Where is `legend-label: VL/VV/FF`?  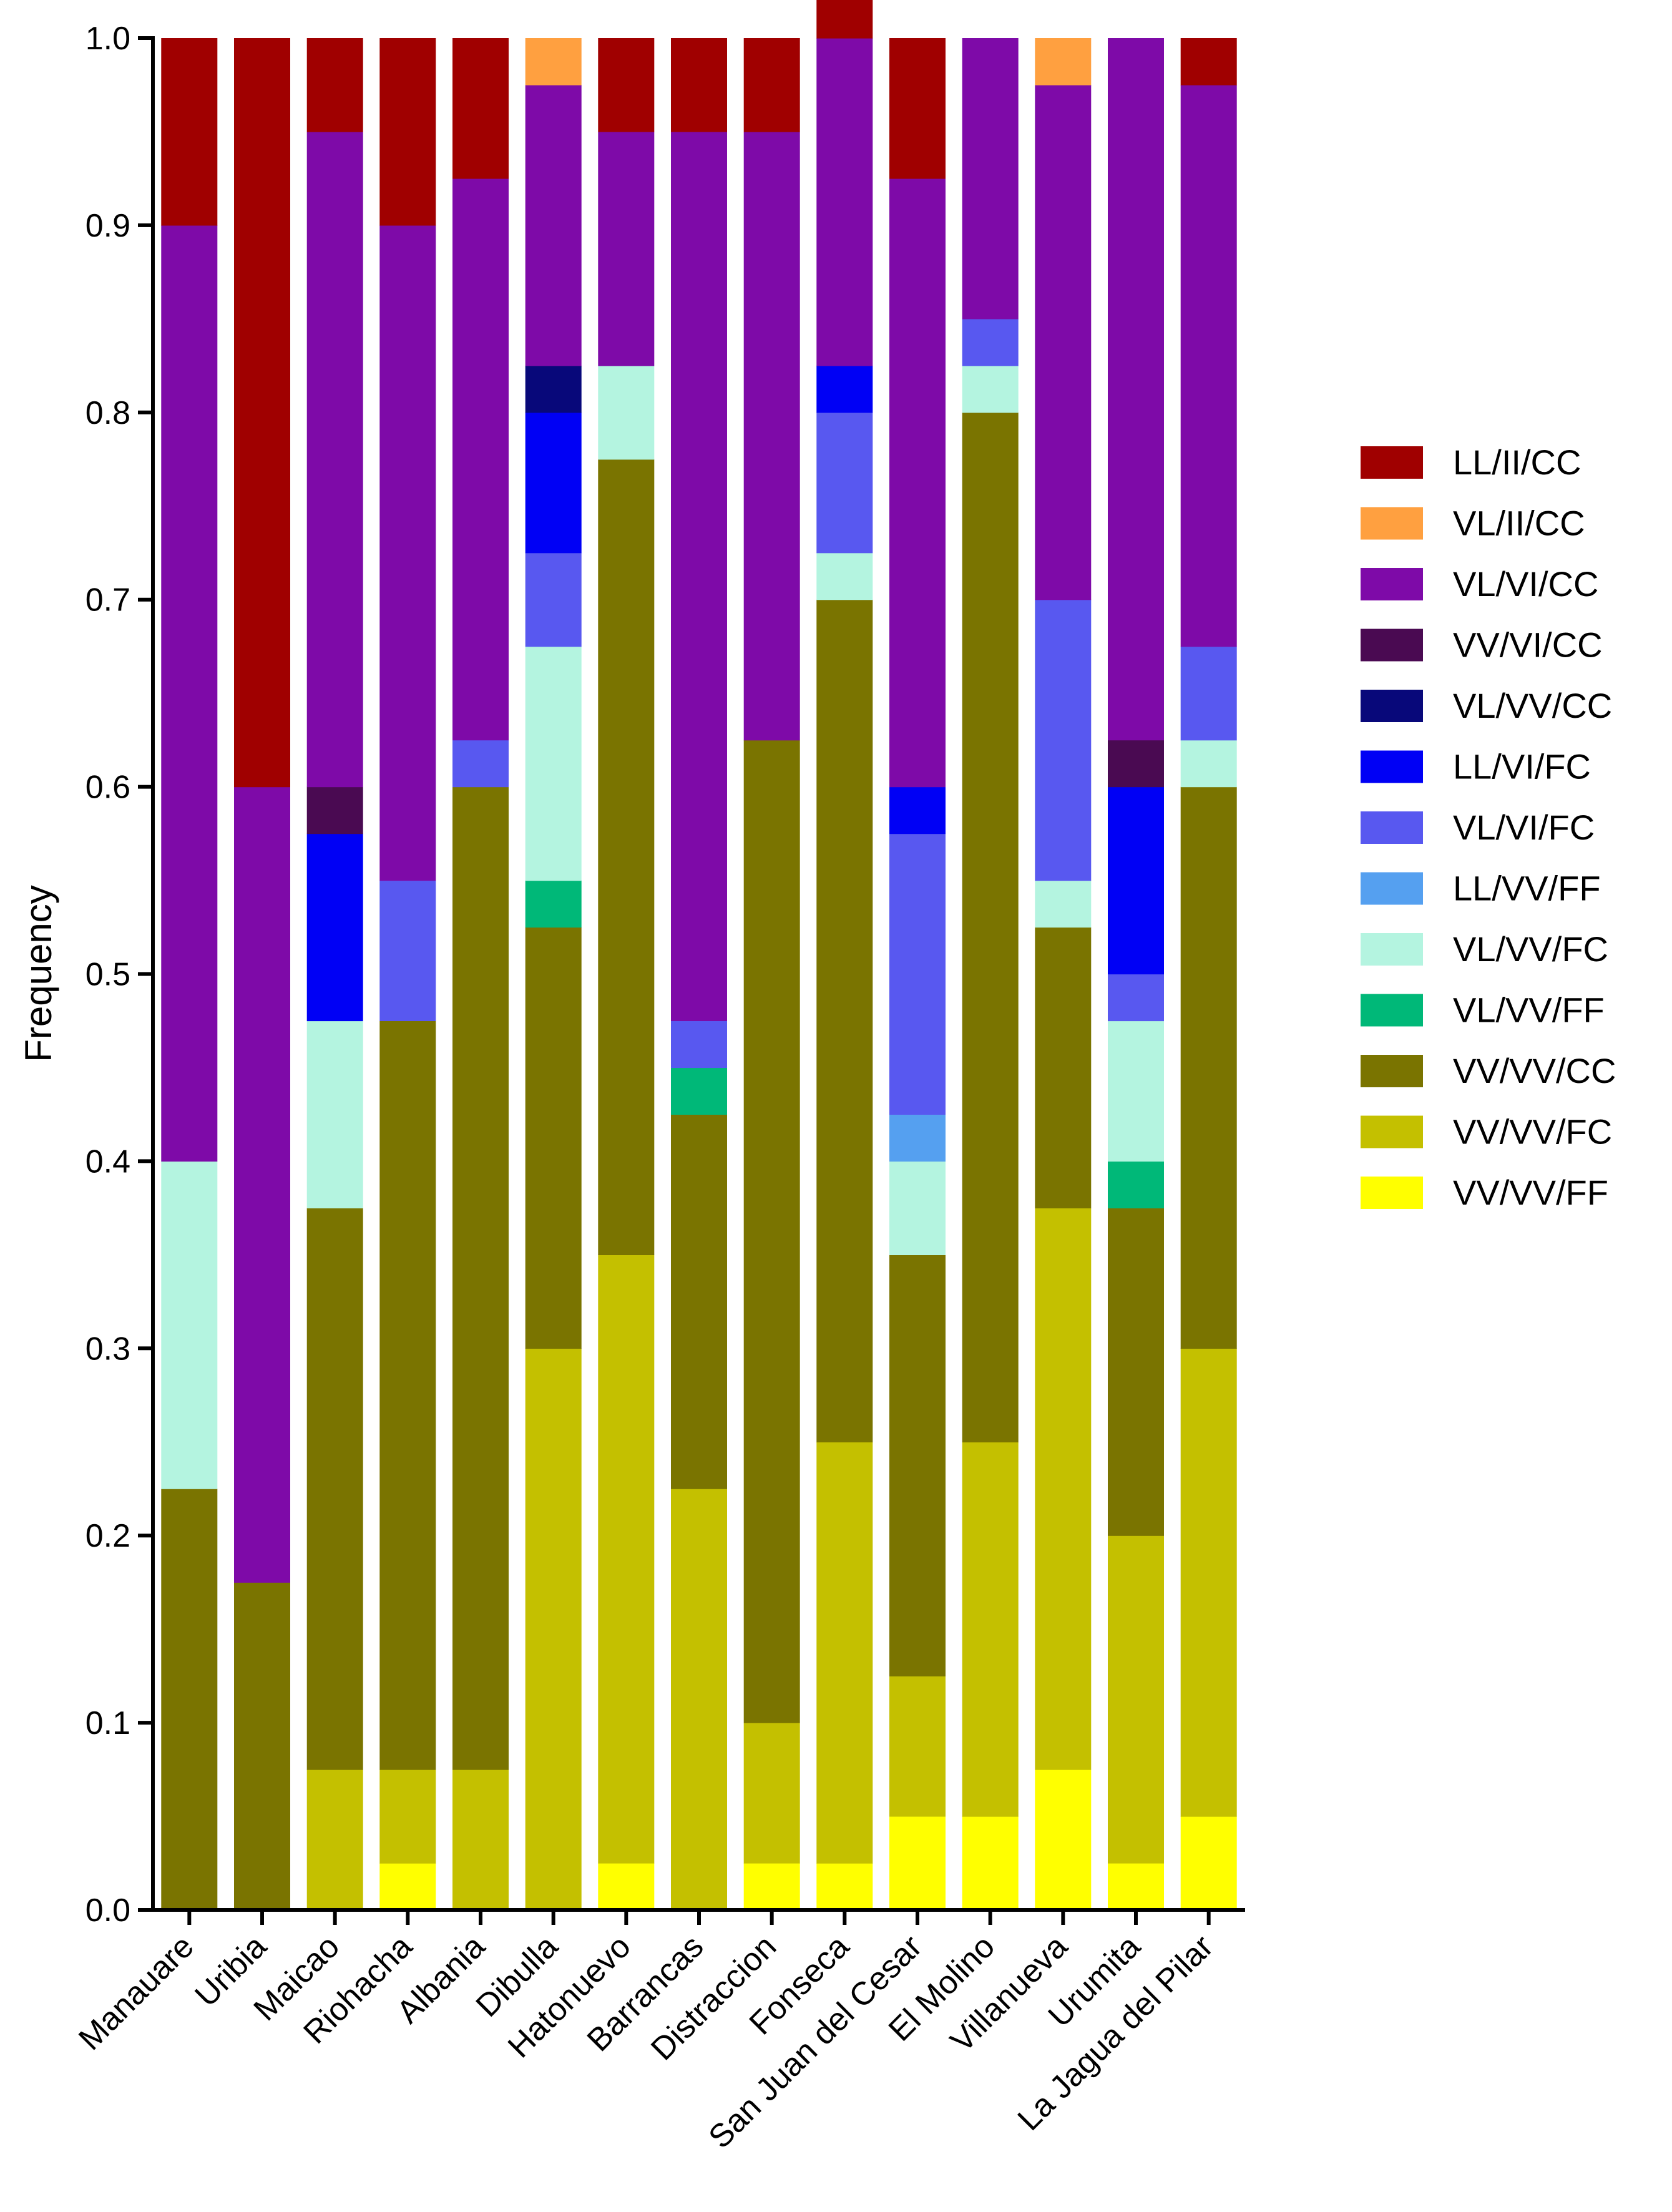
legend-label: VL/VV/FF is located at coordinates (1529, 1011).